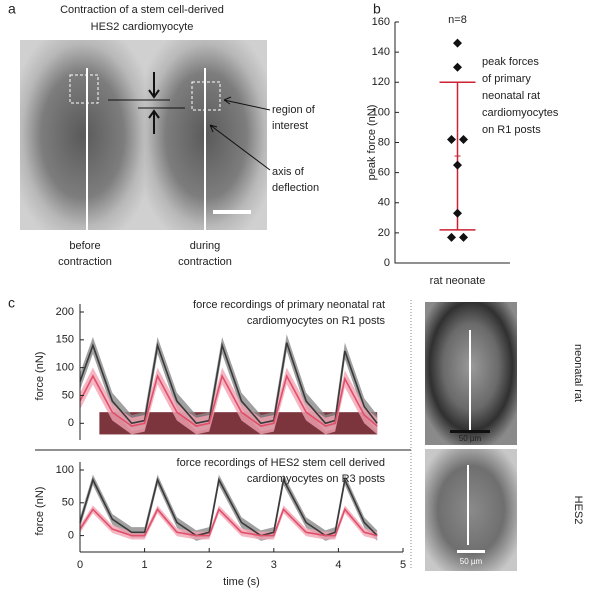 The width and height of the screenshot is (601, 597). What do you see at coordinates (381, 22) in the screenshot?
I see `y-tick-label: 160` at bounding box center [381, 22].